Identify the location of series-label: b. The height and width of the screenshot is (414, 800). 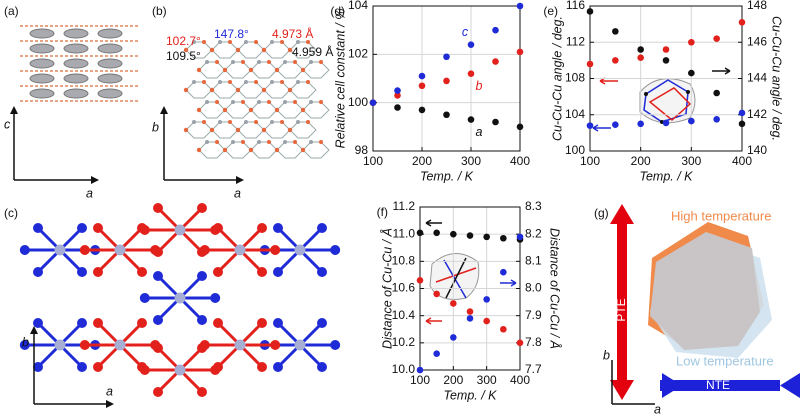
(479, 86).